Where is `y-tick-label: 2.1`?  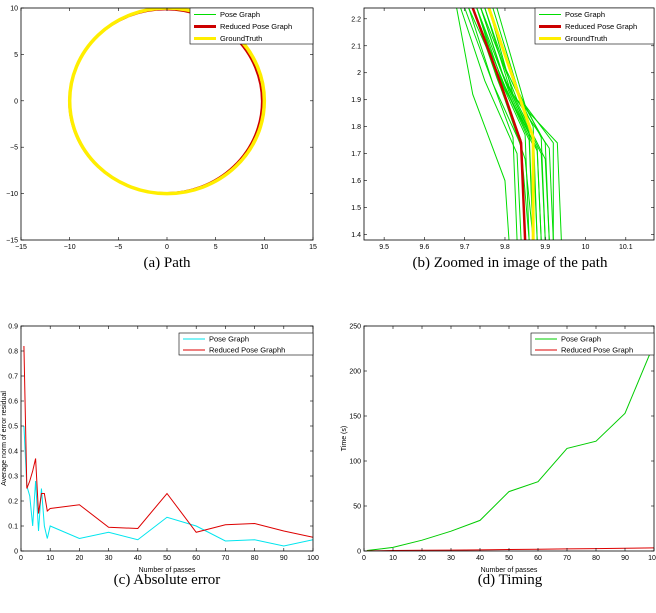
y-tick-label: 2.1 is located at coordinates (356, 46).